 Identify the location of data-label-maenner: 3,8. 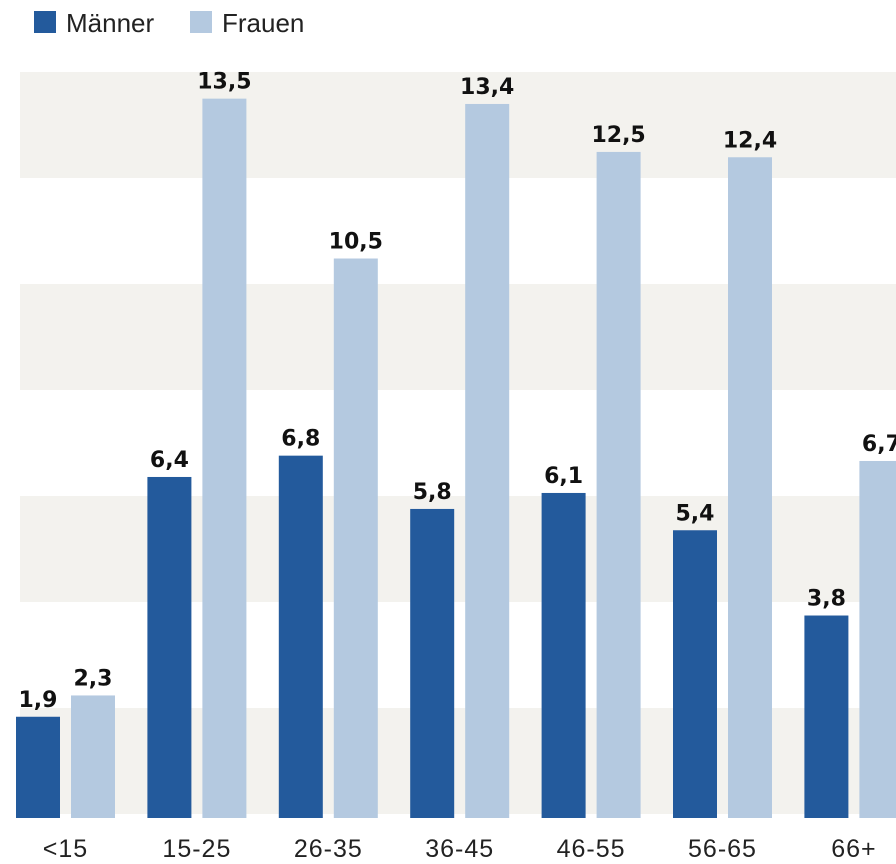
(826, 599).